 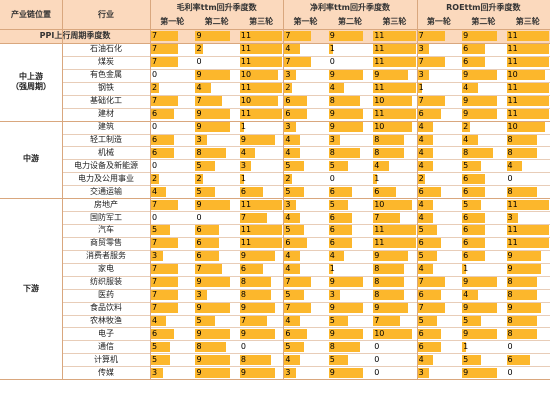 I want to click on industry-name: 消费者服务, so click(x=106, y=256).